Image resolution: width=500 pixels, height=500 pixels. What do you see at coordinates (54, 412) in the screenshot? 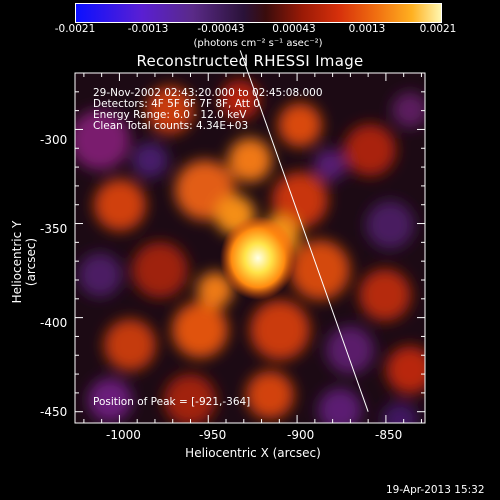
I see `y-tick-label: -450` at bounding box center [54, 412].